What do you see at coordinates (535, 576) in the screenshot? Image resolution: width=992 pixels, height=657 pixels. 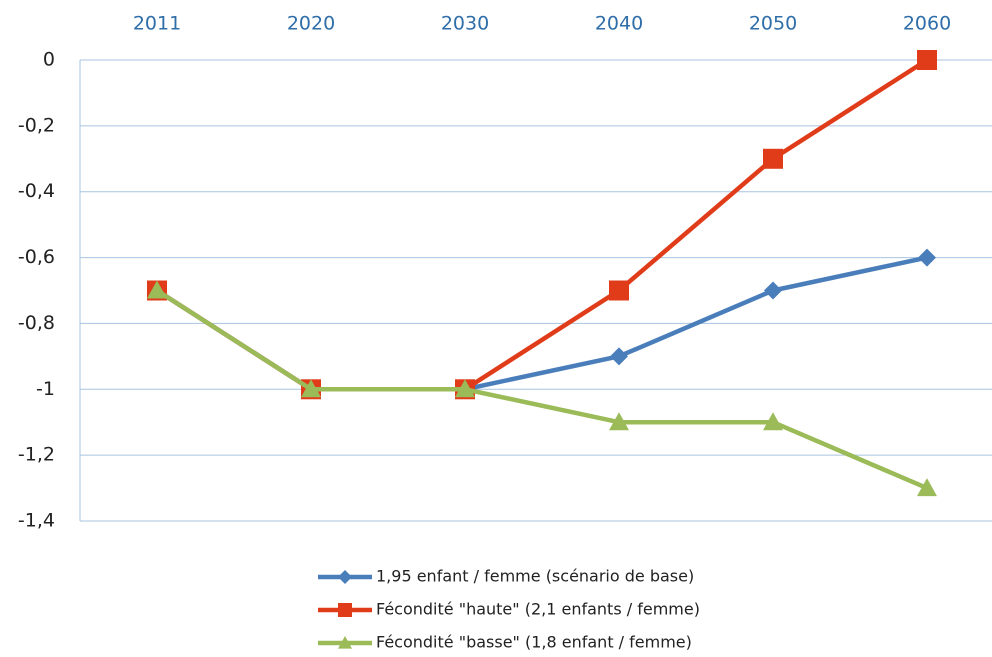 I see `legend-label: 1,95 enfant / femme (scénario de base)` at bounding box center [535, 576].